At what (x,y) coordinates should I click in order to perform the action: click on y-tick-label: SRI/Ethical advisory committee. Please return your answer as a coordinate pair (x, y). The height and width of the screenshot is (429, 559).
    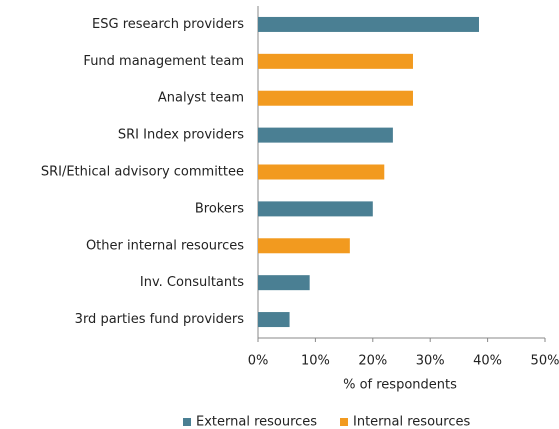
    Looking at the image, I should click on (142, 172).